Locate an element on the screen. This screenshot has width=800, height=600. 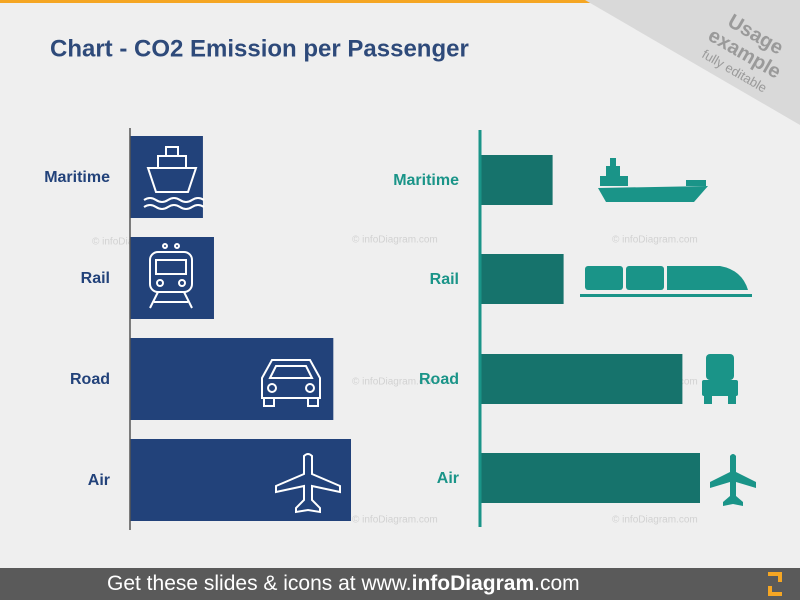
plane-silhouette is located at coordinates (733, 480).